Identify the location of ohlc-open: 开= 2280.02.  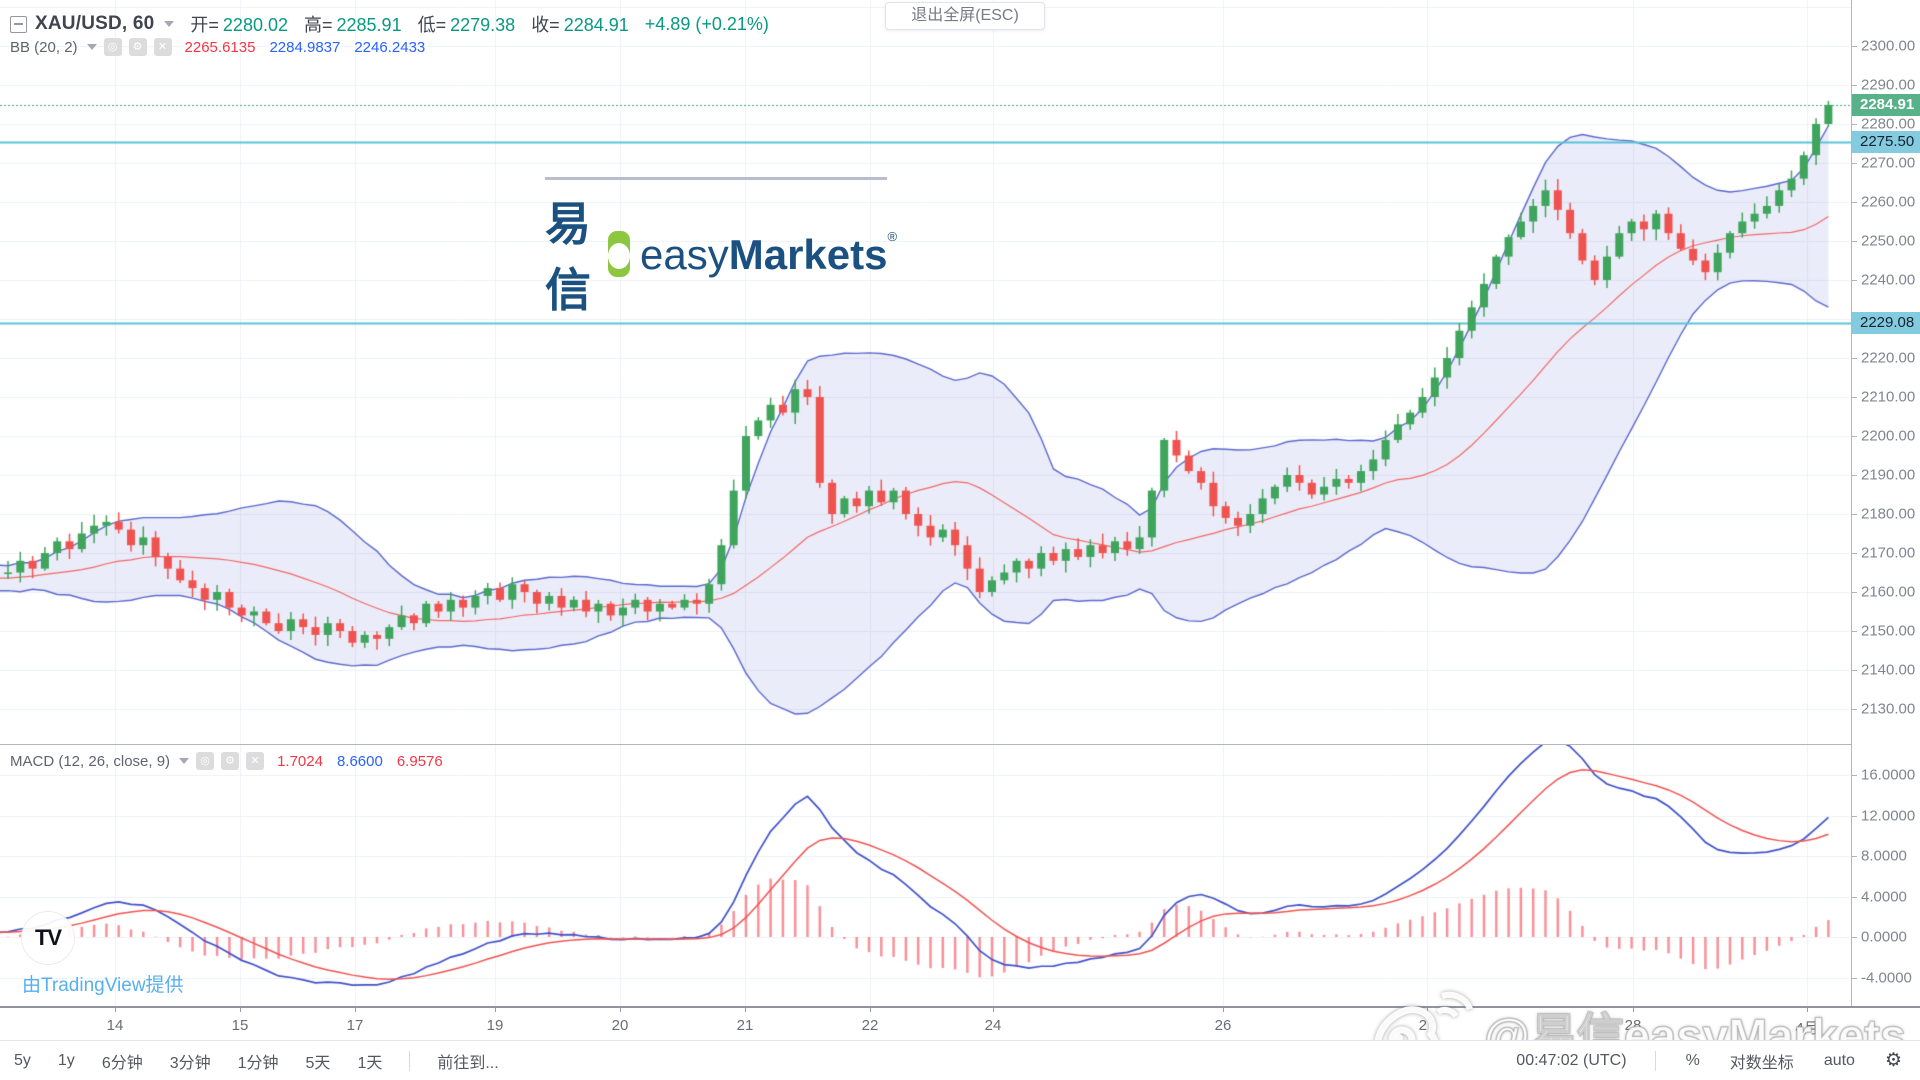
(239, 24).